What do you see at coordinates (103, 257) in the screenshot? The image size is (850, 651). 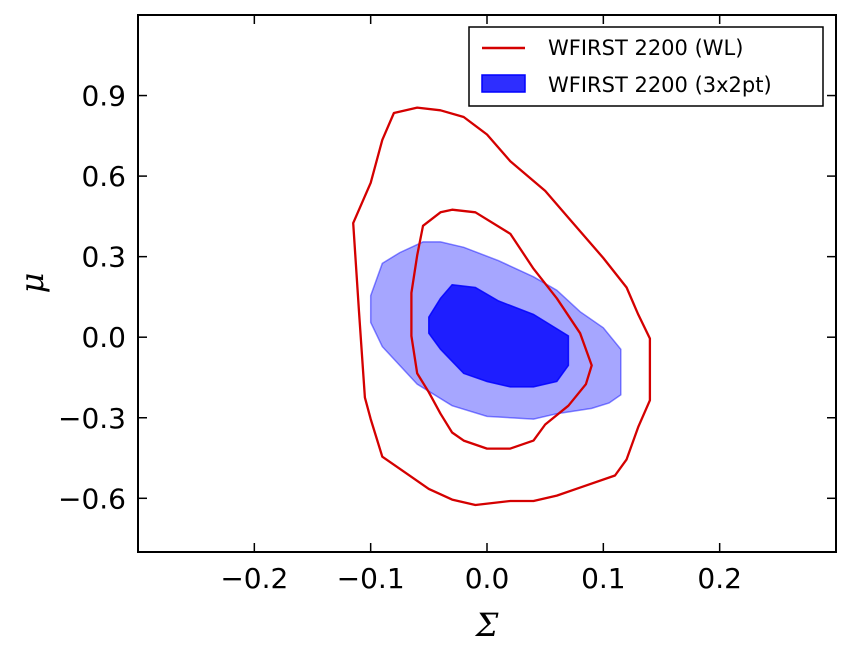 I see `y-tick-label: 0.3` at bounding box center [103, 257].